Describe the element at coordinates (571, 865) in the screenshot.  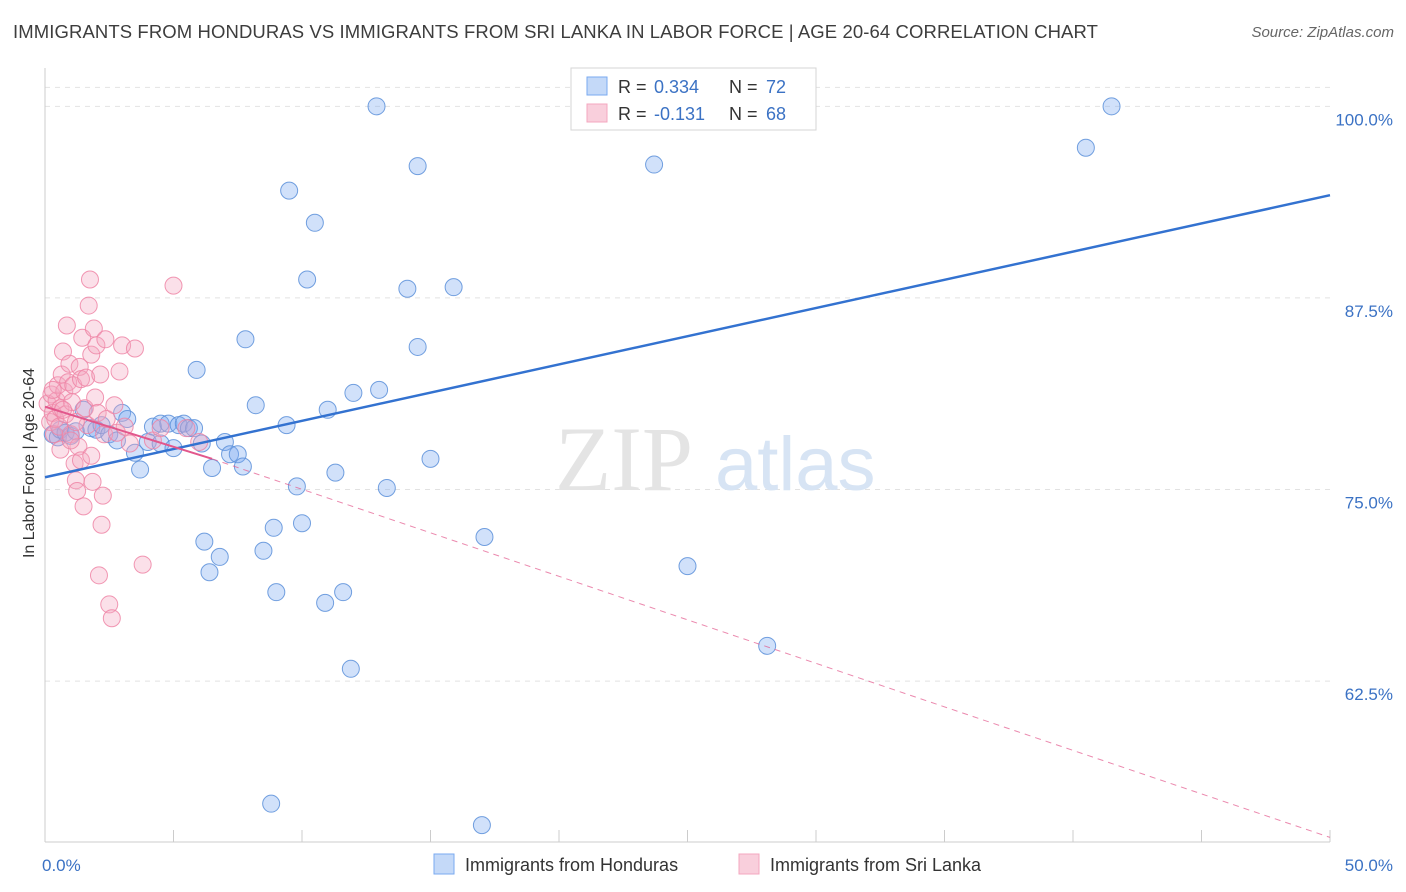
I see `bottom-label-honduras: Immigrants from Honduras` at that location.